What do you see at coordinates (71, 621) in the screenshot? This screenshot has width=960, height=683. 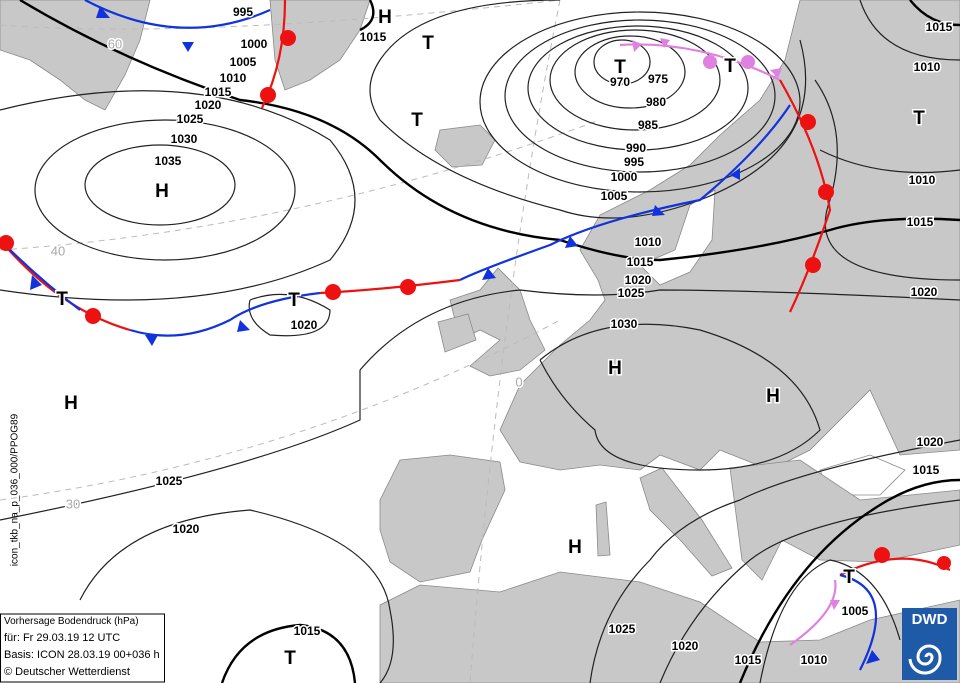 I see `info-title: Vorhersage Bodendruck (hPa)` at bounding box center [71, 621].